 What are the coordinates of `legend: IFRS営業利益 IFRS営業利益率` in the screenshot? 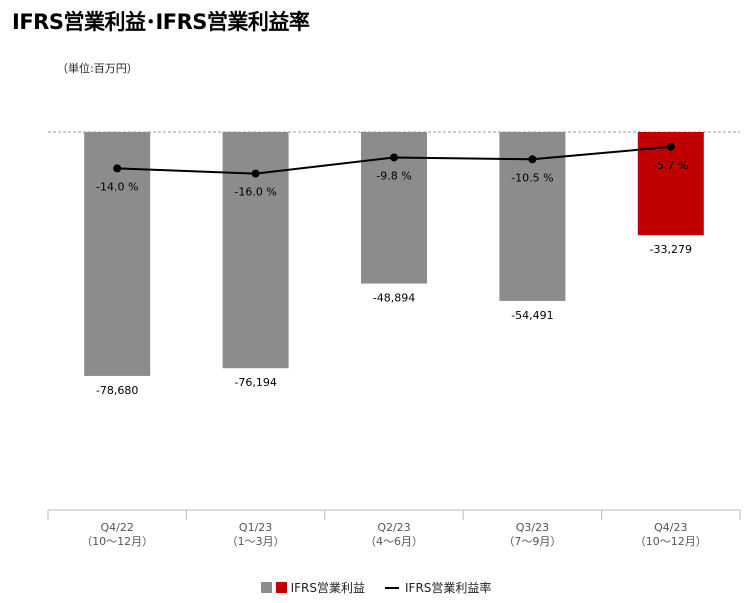 It's located at (376, 587).